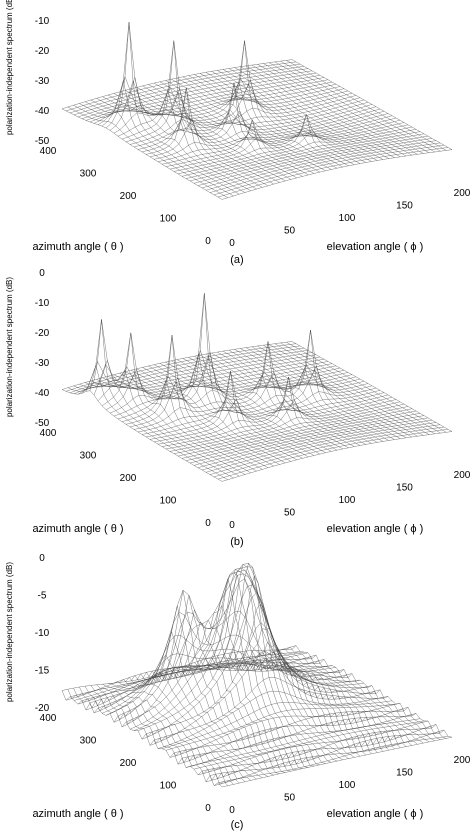  I want to click on panel-caption: (c), so click(237, 825).